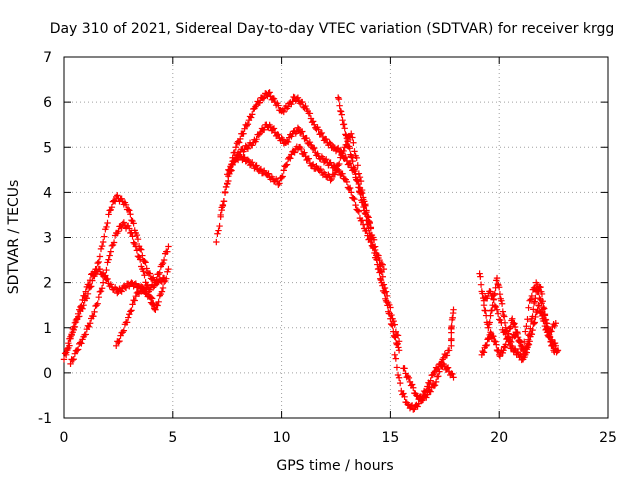  Describe the element at coordinates (499, 438) in the screenshot. I see `x-tick-label: 20` at that location.